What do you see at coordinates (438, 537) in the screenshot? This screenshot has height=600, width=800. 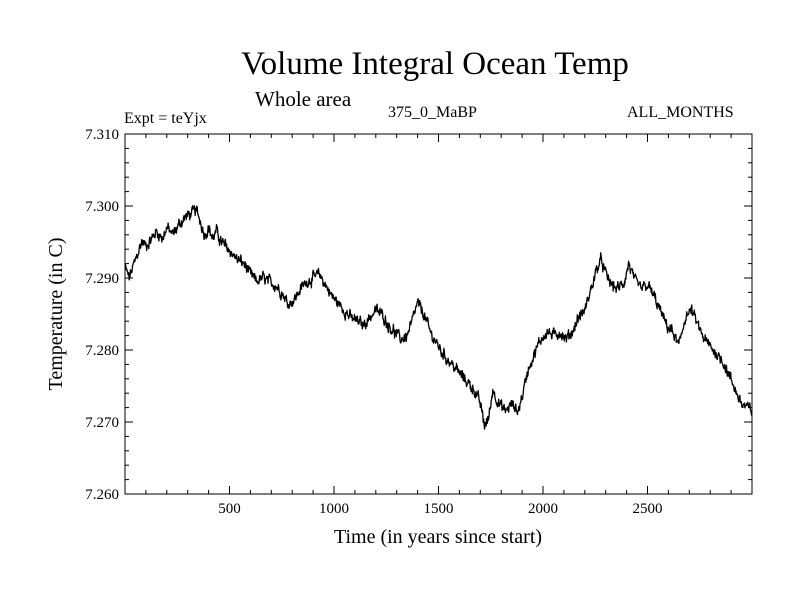 I see `x-axis-label: Time (in years since start)` at bounding box center [438, 537].